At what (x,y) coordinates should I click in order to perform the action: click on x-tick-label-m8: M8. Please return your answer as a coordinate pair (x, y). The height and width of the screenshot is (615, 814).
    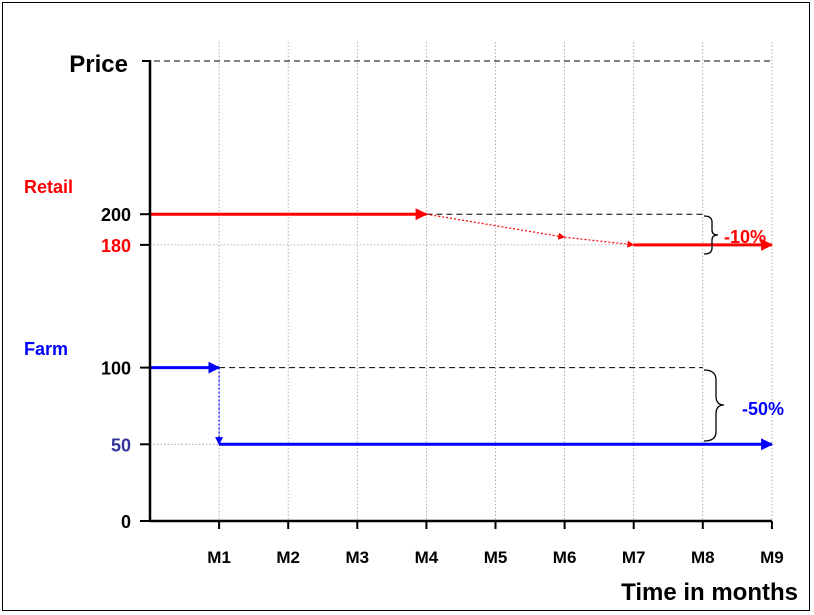
    Looking at the image, I should click on (703, 557).